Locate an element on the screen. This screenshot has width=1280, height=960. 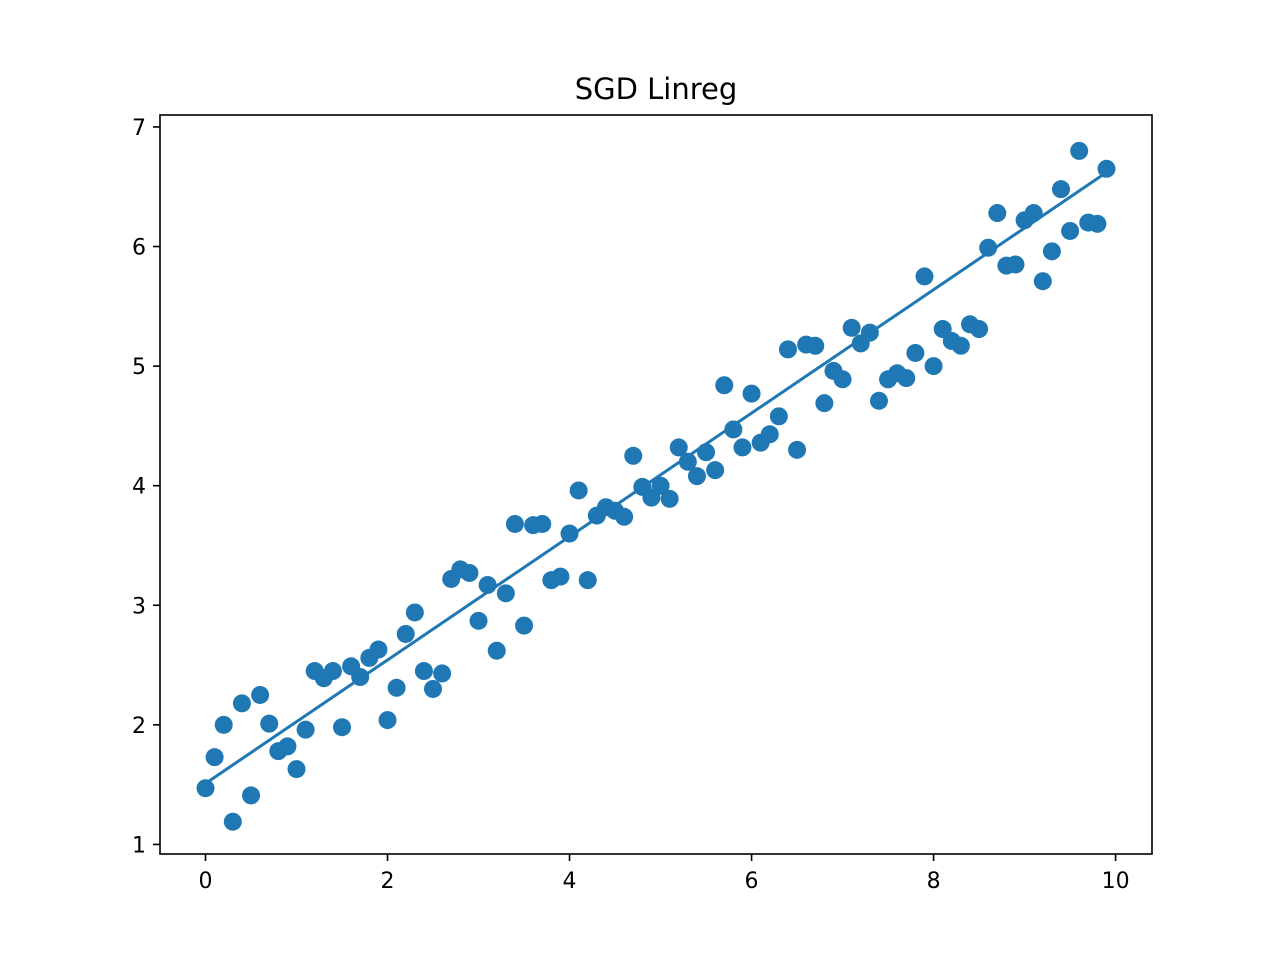
y-axis-ticks: 1 2 3 4 5 6 7 is located at coordinates (146, 487).